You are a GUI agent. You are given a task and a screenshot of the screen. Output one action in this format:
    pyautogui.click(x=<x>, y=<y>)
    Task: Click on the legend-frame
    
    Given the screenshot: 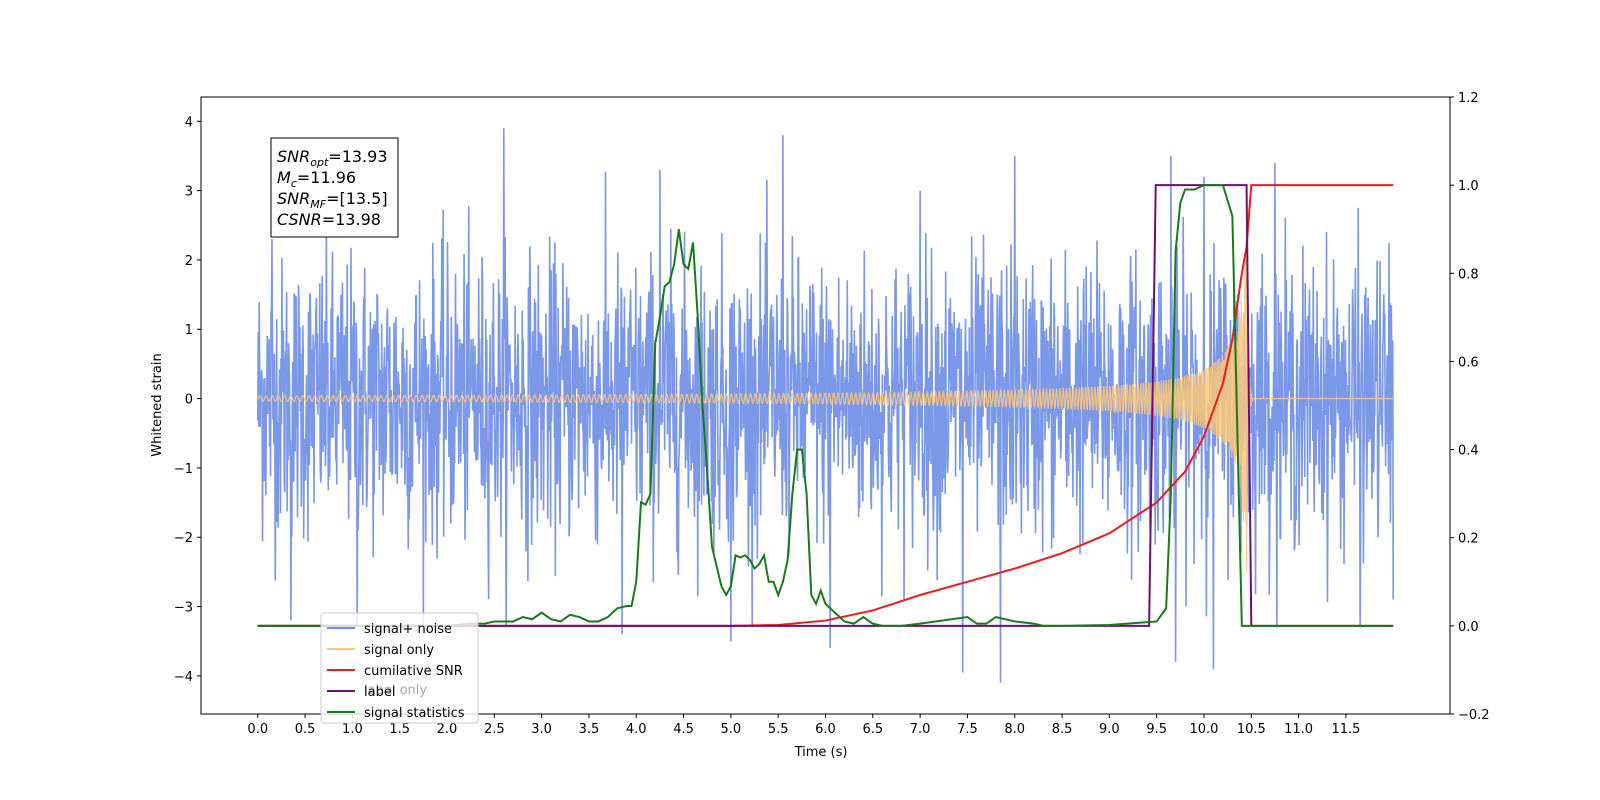 What is the action you would take?
    pyautogui.click(x=399, y=668)
    